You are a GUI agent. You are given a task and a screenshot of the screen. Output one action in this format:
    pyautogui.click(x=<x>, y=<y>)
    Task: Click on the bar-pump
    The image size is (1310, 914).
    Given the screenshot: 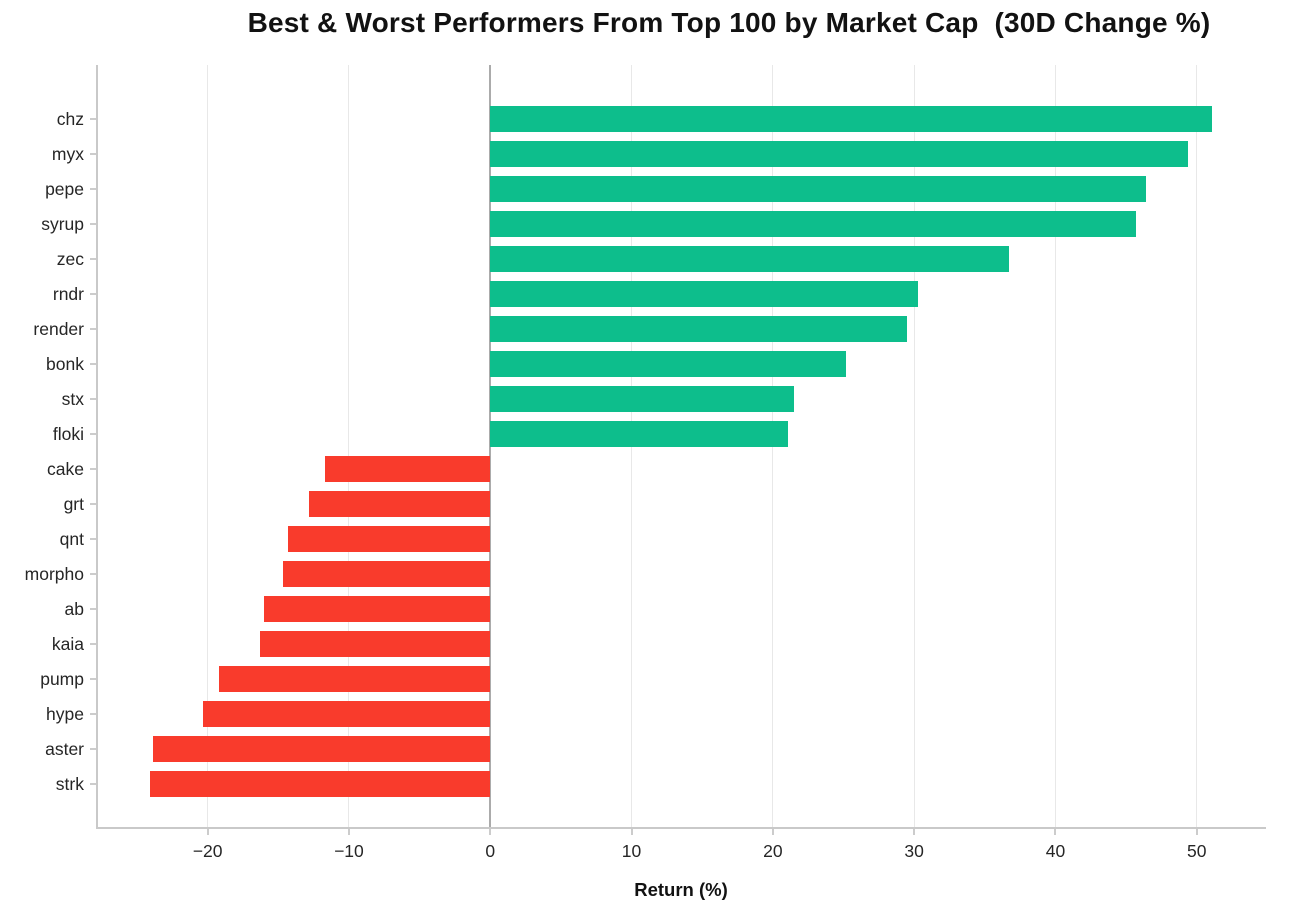 What is the action you would take?
    pyautogui.click(x=354, y=678)
    